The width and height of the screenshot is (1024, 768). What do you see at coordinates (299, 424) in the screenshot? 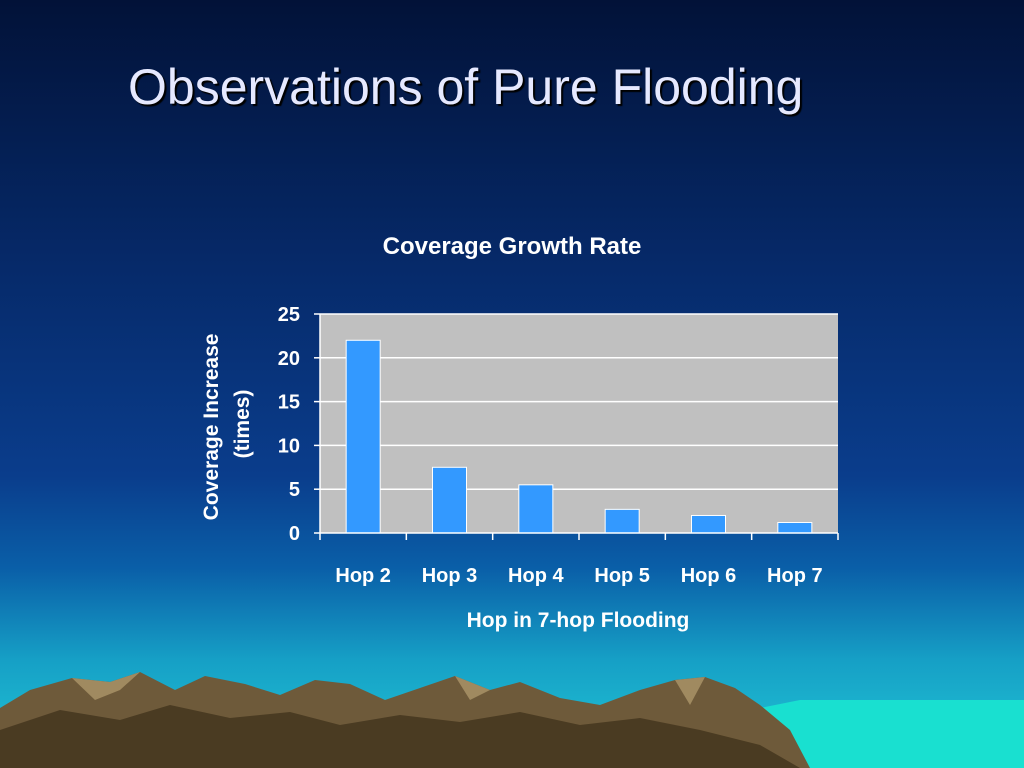
I see `y-tick-labels: 0 5 10 15 20 25` at bounding box center [299, 424].